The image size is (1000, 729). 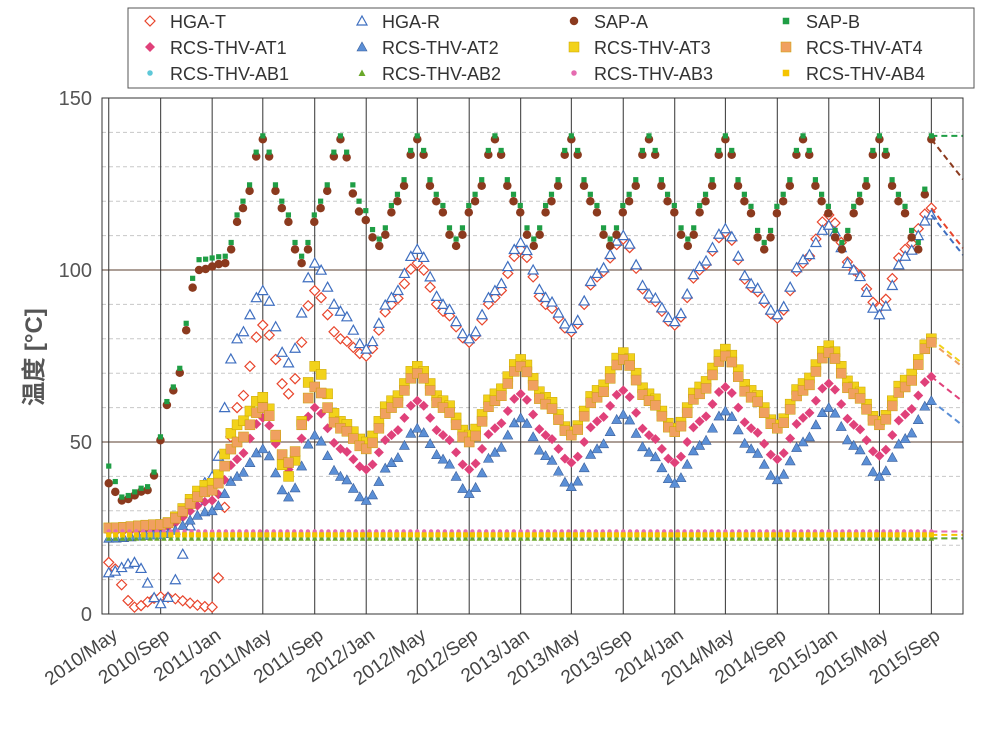 I want to click on legend-item-rcs-thv-at3: RCS-THV-AT3, so click(x=639, y=48).